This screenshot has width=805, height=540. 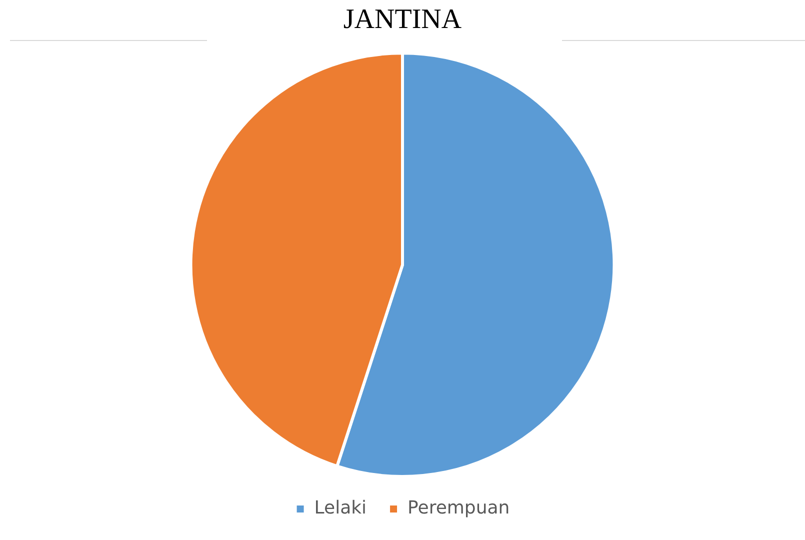 What do you see at coordinates (459, 508) in the screenshot?
I see `legend-label: Perempuan` at bounding box center [459, 508].